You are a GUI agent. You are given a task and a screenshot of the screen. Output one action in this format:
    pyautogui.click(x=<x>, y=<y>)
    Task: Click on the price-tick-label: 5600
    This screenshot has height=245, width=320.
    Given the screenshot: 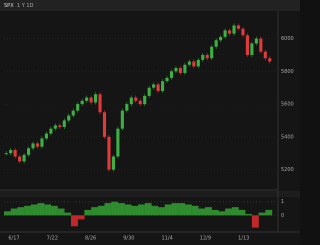 What is the action you would take?
    pyautogui.click(x=287, y=105)
    